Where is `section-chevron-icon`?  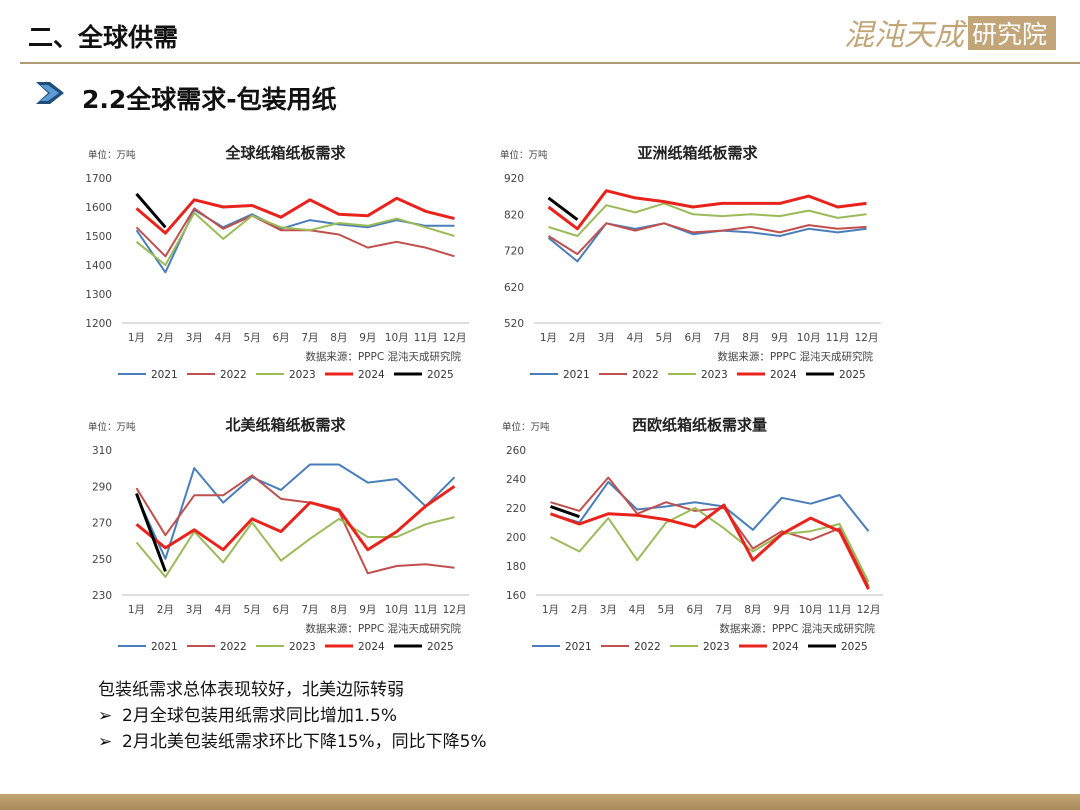
section-chevron-icon is located at coordinates (50, 93).